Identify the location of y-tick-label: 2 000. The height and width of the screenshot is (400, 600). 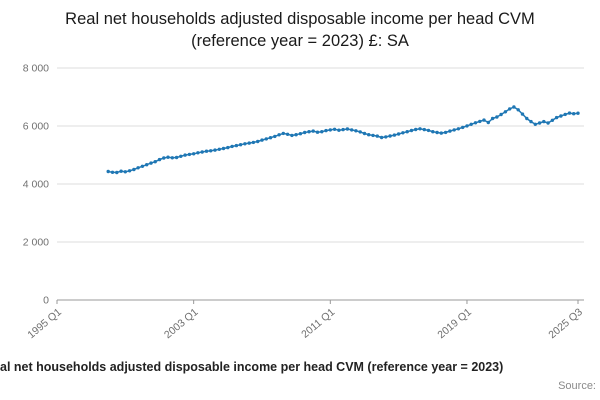
(36, 243).